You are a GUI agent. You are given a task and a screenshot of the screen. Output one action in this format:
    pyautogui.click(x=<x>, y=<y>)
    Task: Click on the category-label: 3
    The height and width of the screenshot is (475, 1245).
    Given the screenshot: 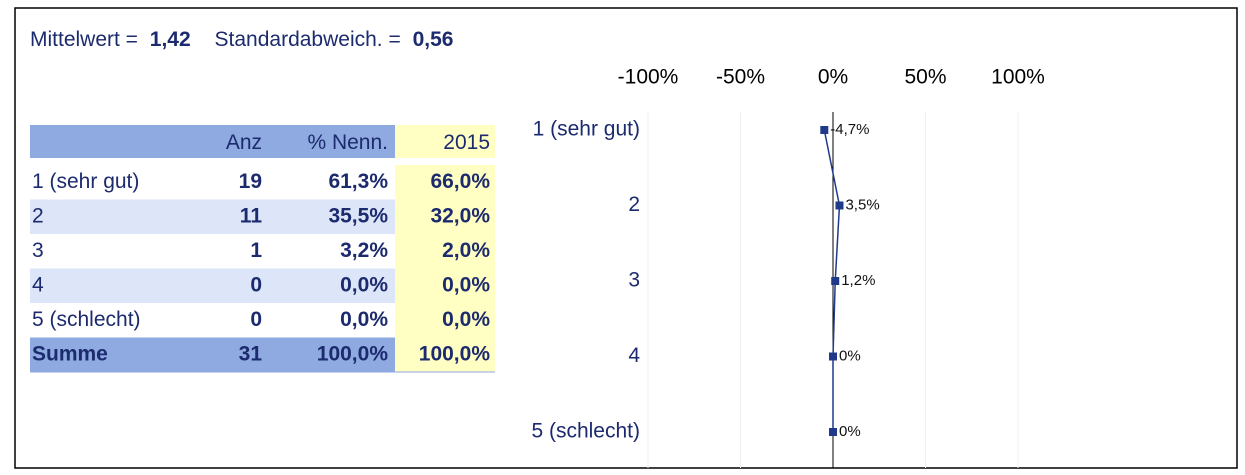 What is the action you would take?
    pyautogui.click(x=634, y=280)
    